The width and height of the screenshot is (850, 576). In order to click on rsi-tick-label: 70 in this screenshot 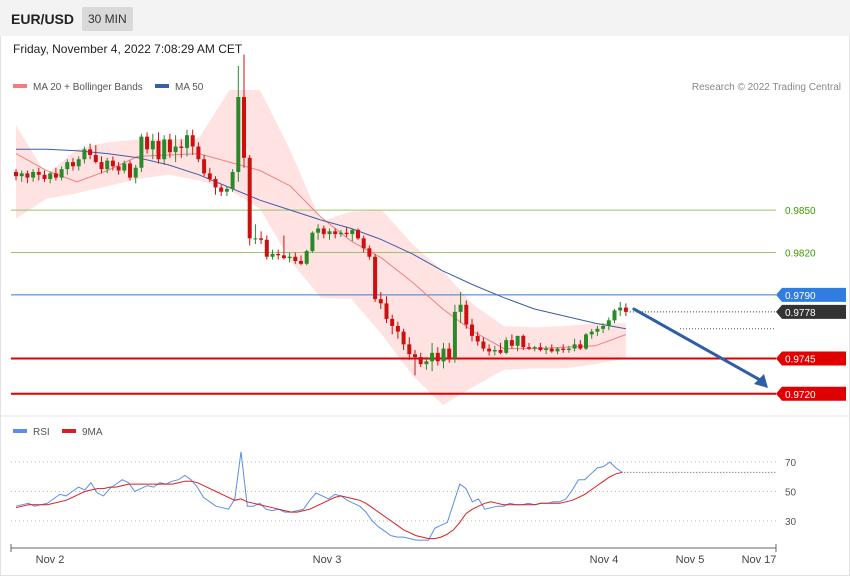, I will do `click(791, 463)`.